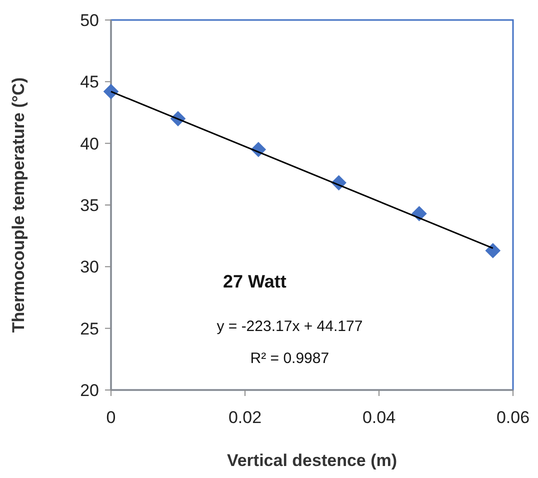 The width and height of the screenshot is (538, 478). I want to click on y-tick-label: 50, so click(89, 20).